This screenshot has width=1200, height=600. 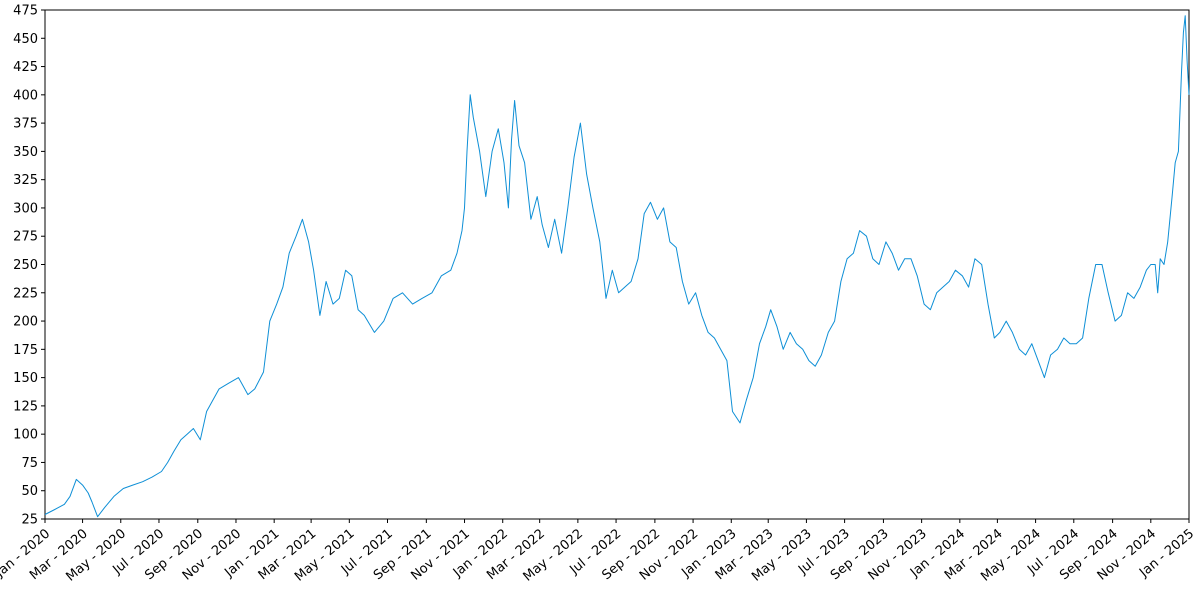 I want to click on y-tick-label: 175, so click(x=25, y=350).